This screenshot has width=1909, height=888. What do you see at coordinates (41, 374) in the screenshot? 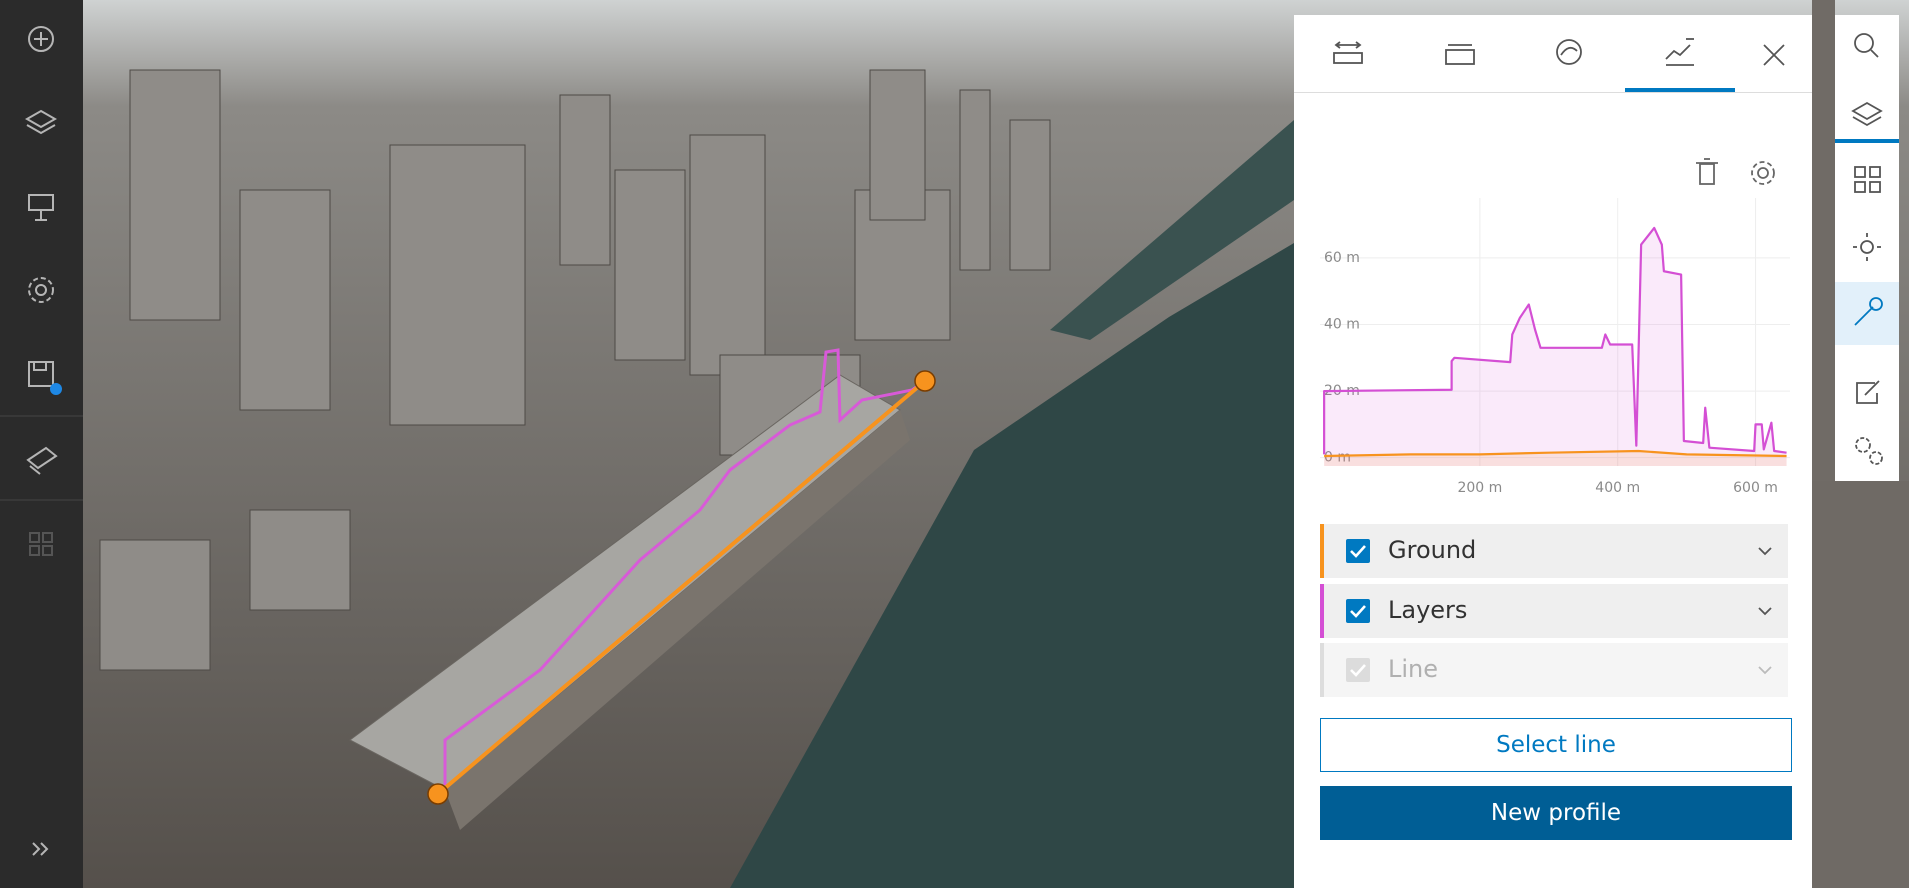
I see `save-button` at bounding box center [41, 374].